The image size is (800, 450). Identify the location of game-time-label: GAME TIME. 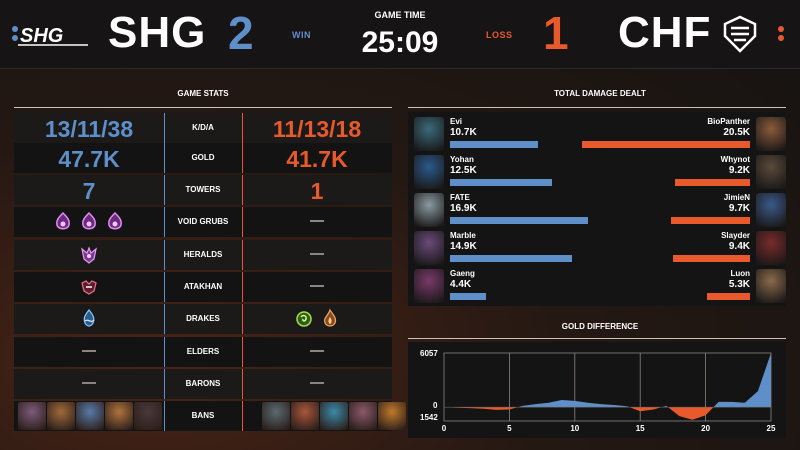
(400, 15).